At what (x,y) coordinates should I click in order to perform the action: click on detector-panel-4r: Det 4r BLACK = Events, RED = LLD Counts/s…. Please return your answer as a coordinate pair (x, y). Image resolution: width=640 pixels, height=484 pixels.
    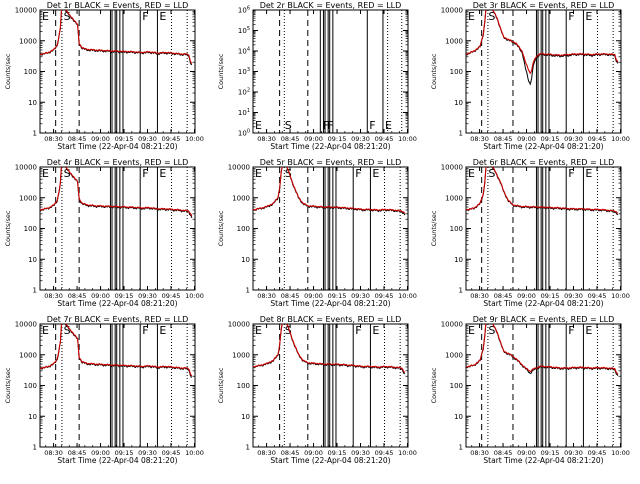
    Looking at the image, I should click on (104, 233).